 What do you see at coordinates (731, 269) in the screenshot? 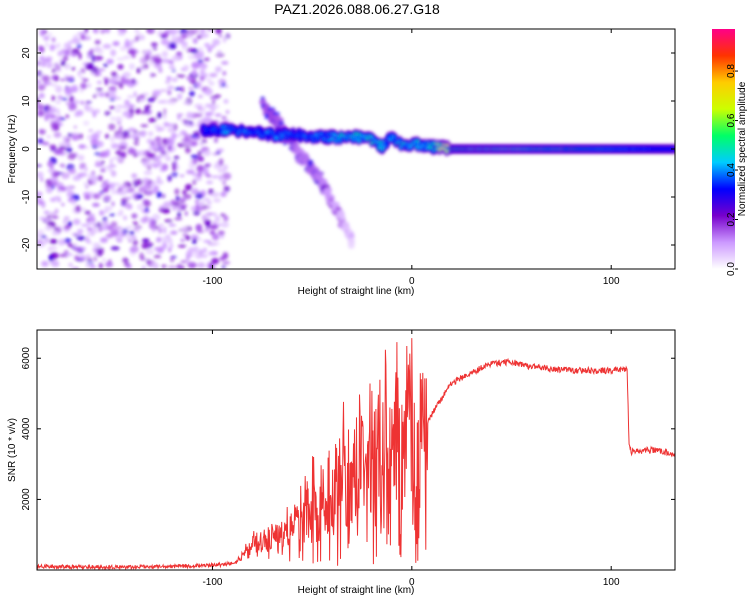
I see `colorbar-tick-label: 0.0` at bounding box center [731, 269].